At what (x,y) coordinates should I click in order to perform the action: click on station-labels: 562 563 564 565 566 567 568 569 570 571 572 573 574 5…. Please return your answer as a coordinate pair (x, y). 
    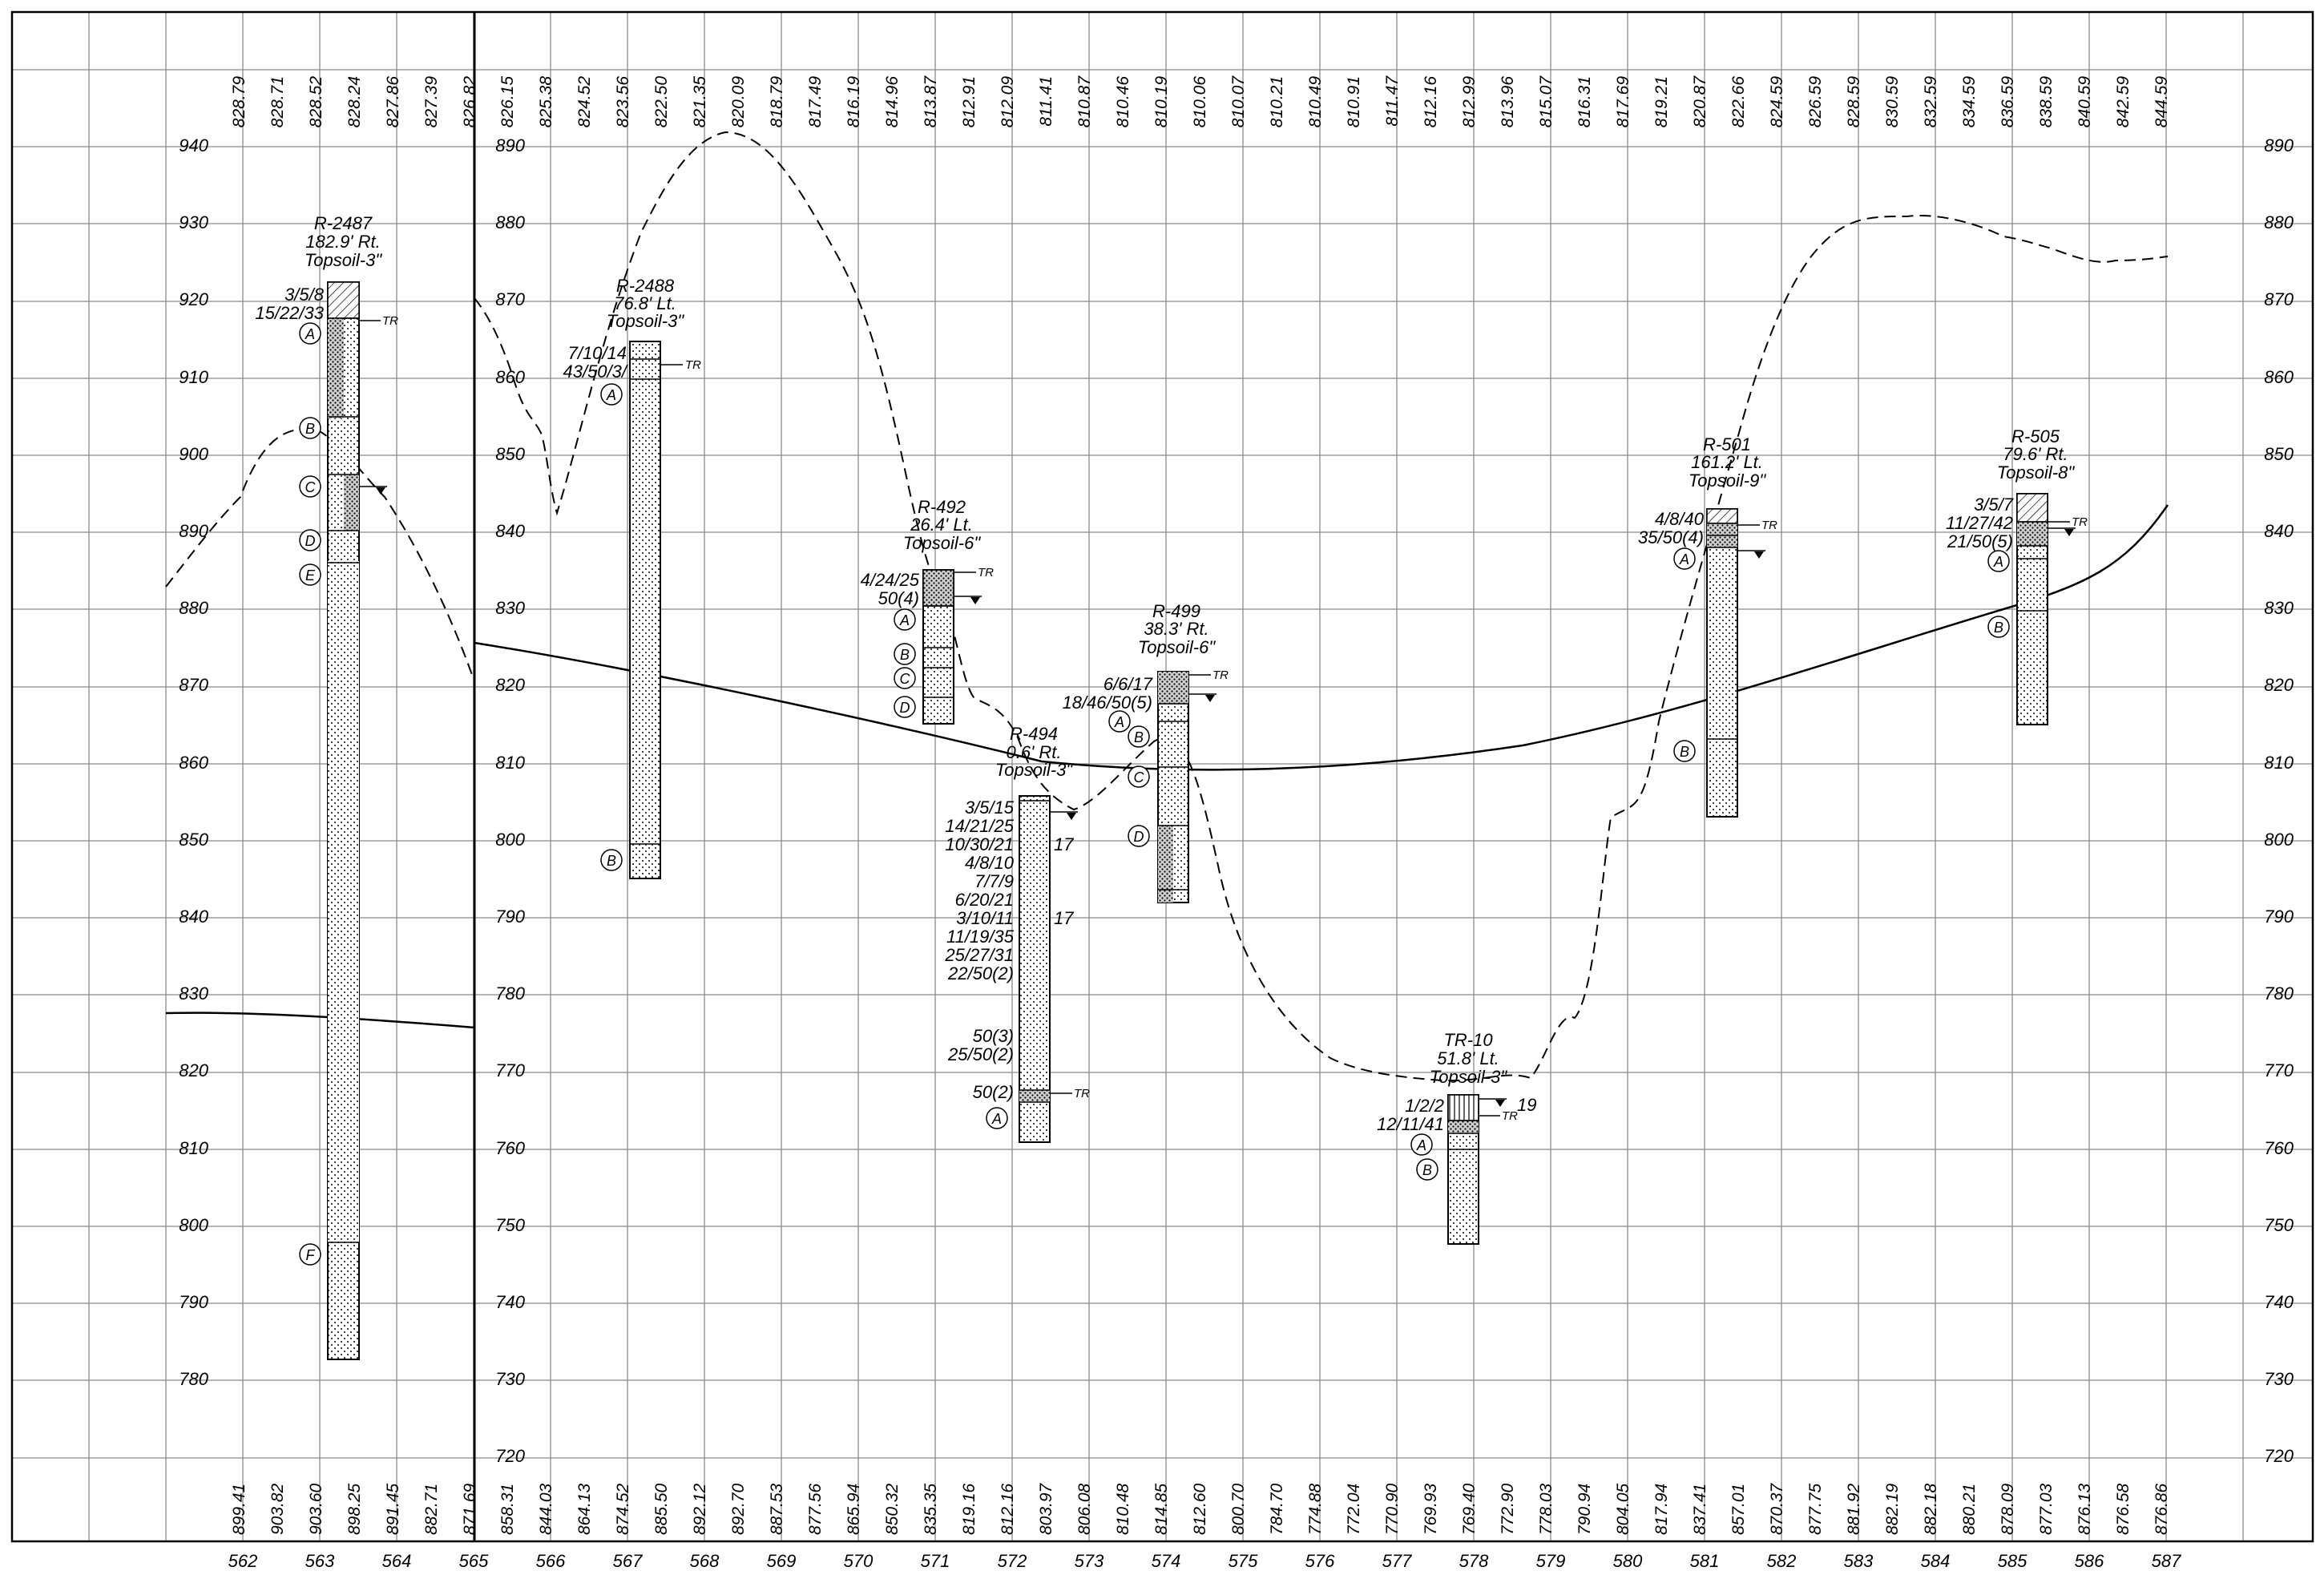
    Looking at the image, I should click on (1204, 1561).